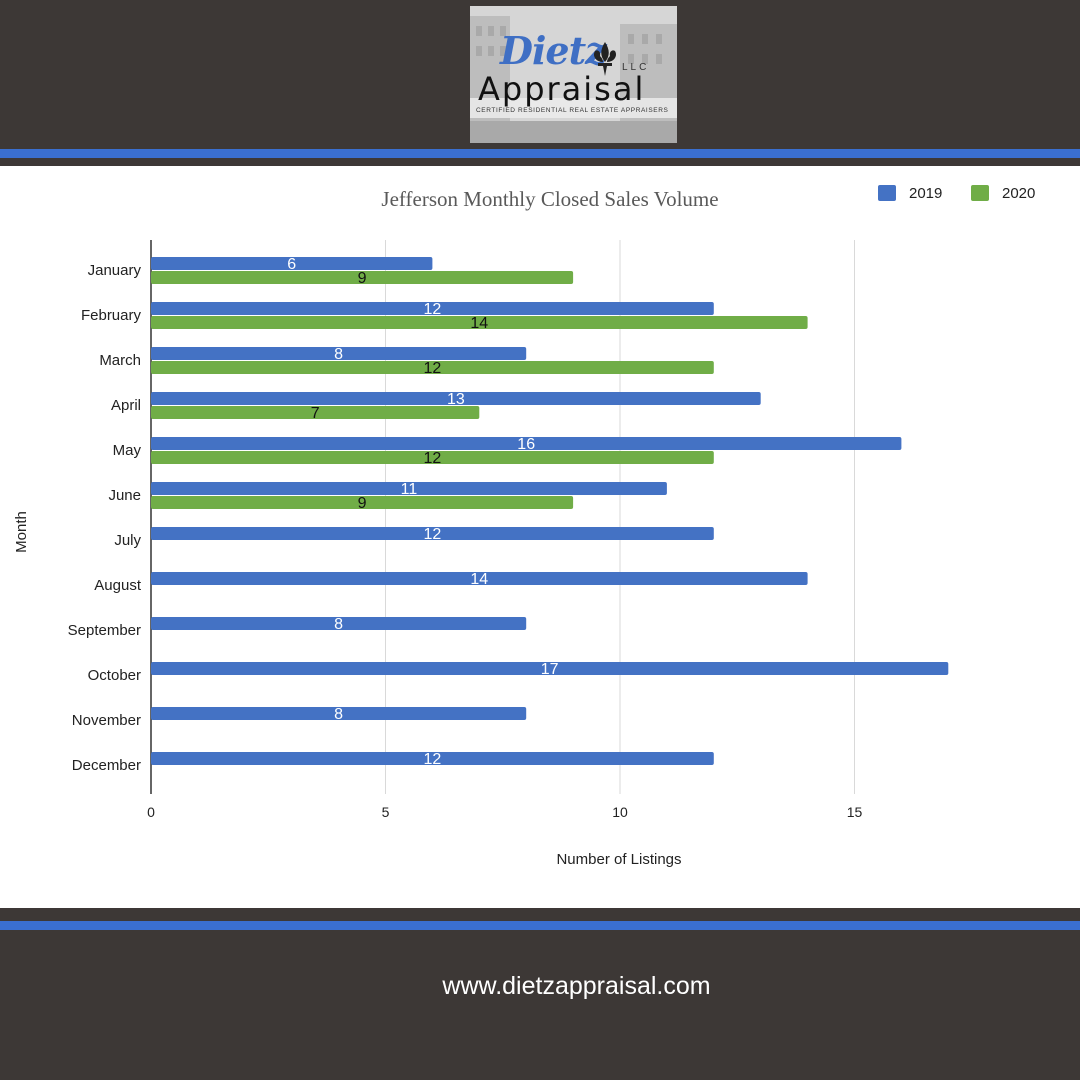 The height and width of the screenshot is (1080, 1080). I want to click on bottom-accent-stripe, so click(540, 925).